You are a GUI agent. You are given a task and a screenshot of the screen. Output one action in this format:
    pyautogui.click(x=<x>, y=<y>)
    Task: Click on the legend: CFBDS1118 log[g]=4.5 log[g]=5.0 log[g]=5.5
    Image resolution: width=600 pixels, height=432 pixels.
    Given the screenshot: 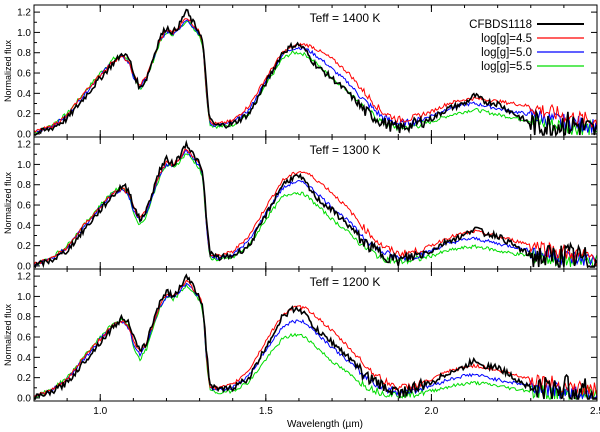 What is the action you would take?
    pyautogui.click(x=526, y=46)
    